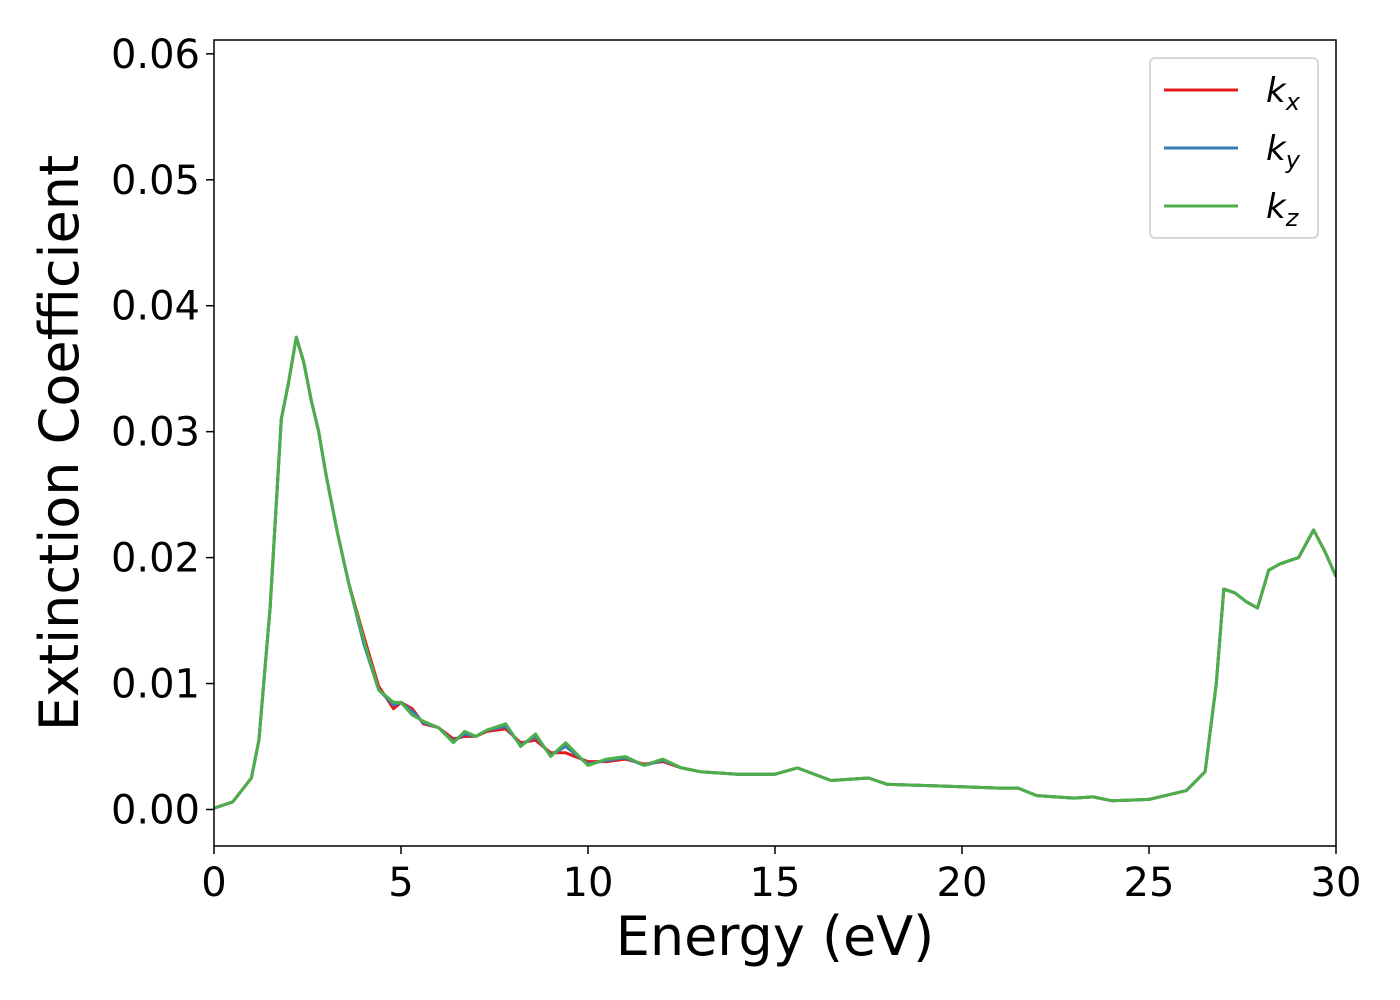 The width and height of the screenshot is (1400, 1000). What do you see at coordinates (1283, 151) in the screenshot?
I see `legend-label: ky` at bounding box center [1283, 151].